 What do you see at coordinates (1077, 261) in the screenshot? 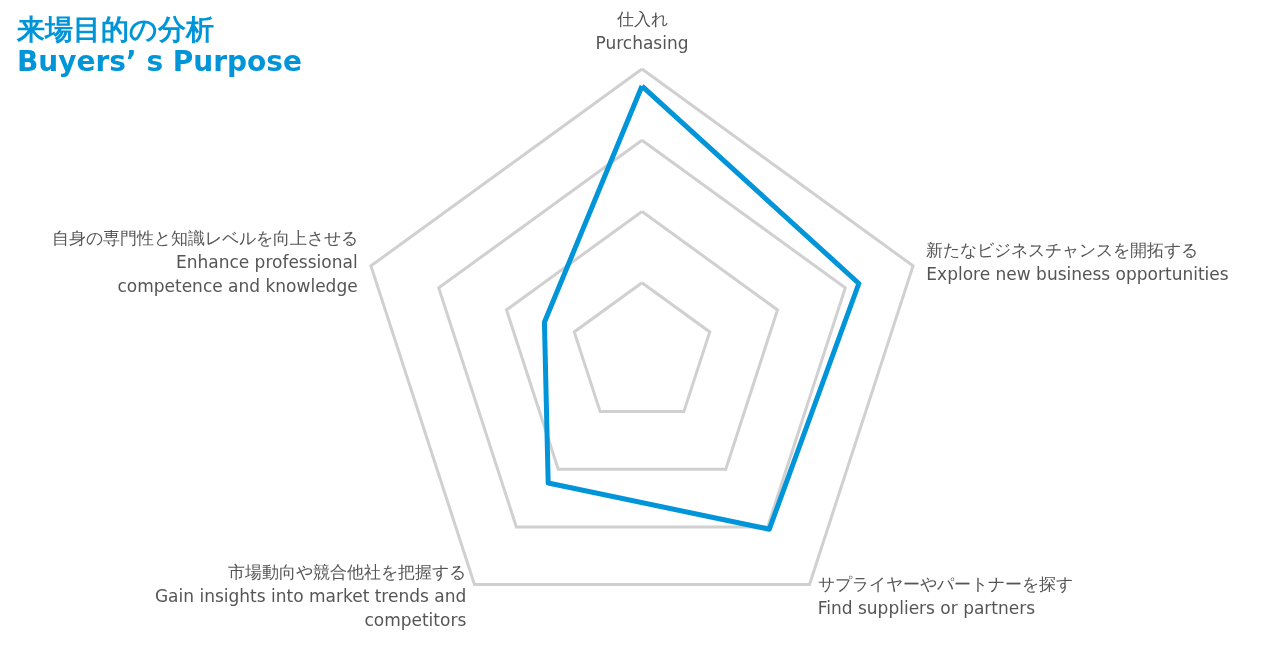
I see `spoke-label: 新たなビジネスチャンスを開拓する Explore new business opportunities` at bounding box center [1077, 261].